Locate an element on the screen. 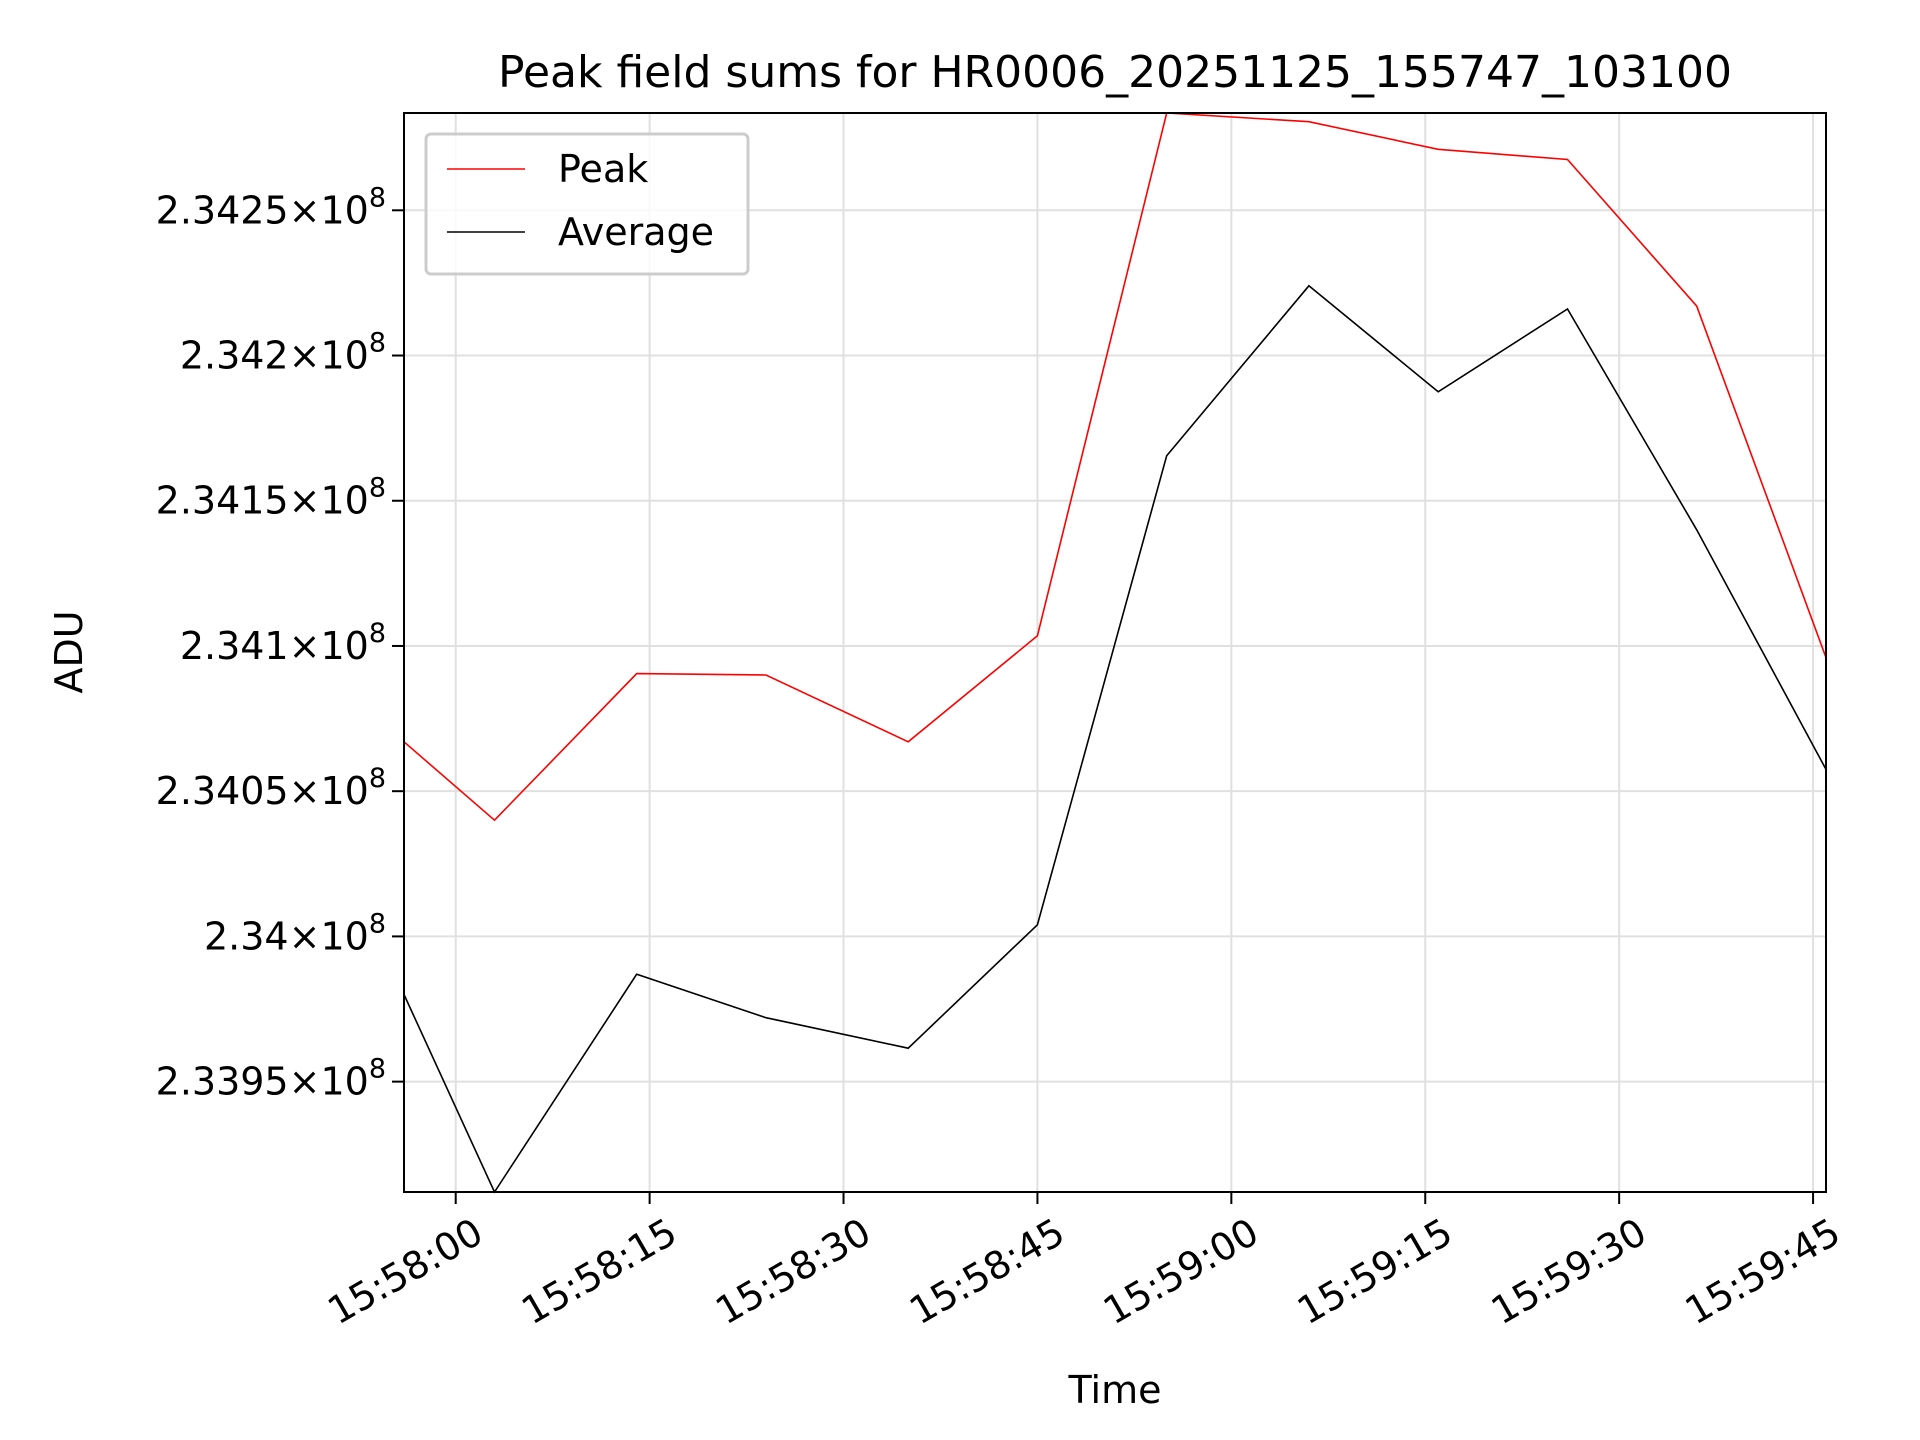 This screenshot has width=1920, height=1440. y-tick-label: 2.3405×10⁸ is located at coordinates (271, 788).